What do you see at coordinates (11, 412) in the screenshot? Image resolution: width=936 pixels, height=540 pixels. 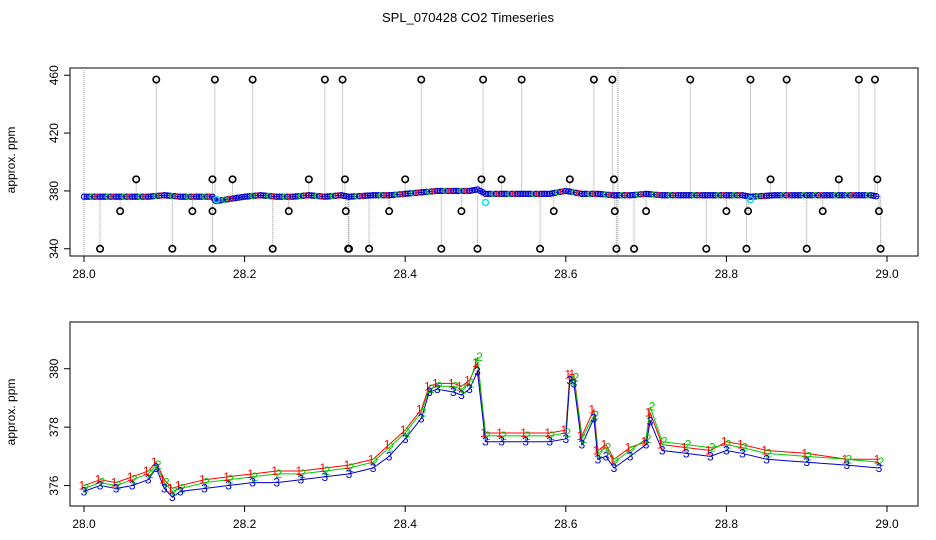 I see `bottom-ylabel: approx. ppm` at bounding box center [11, 412].